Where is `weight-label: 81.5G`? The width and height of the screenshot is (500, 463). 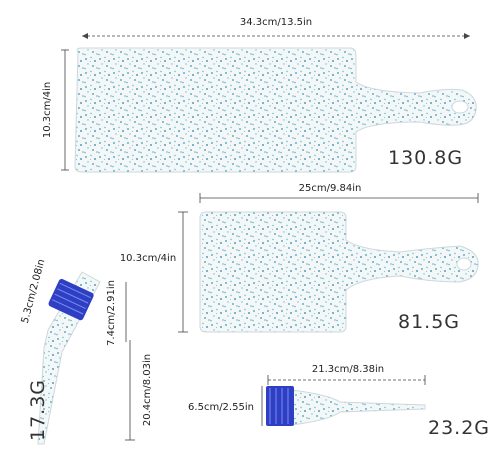
weight-label: 81.5G is located at coordinates (429, 322).